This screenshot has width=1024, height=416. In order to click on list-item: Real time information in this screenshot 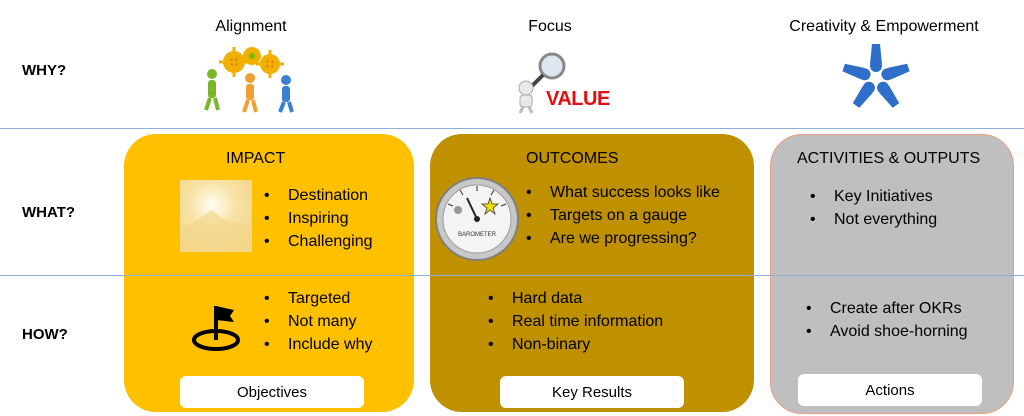, I will do `click(574, 321)`.